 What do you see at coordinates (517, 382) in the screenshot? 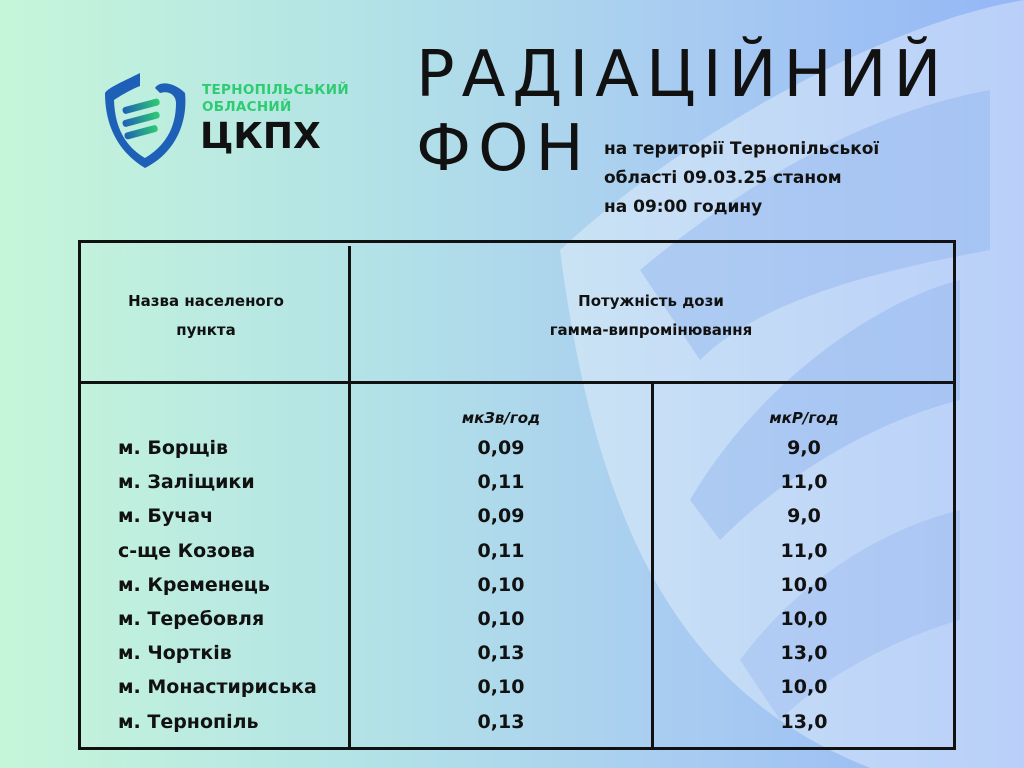
I see `header-divider` at bounding box center [517, 382].